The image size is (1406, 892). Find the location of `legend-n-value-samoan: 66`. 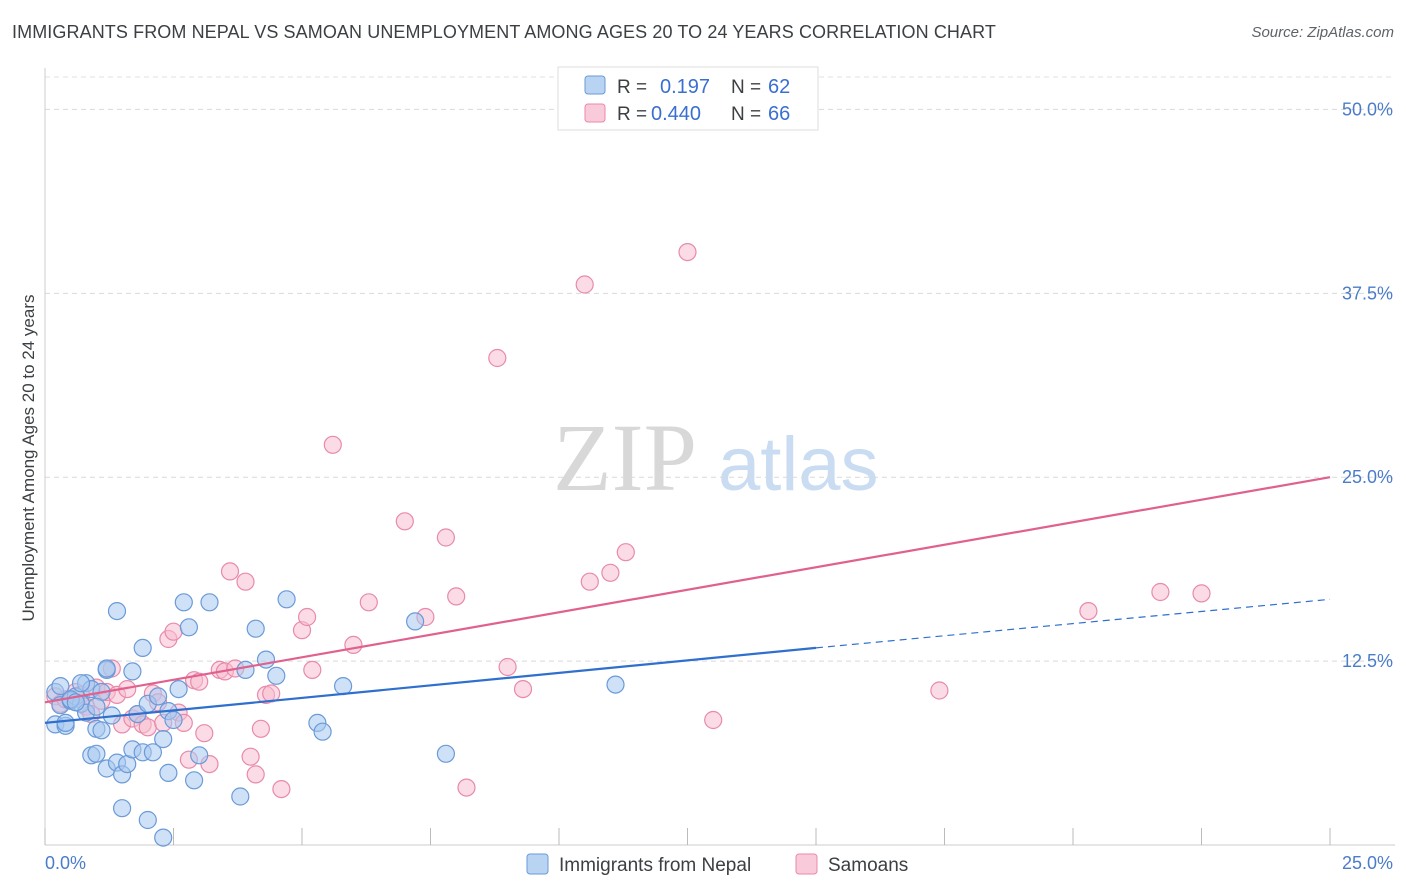

legend-n-value-samoan: 66 is located at coordinates (779, 114).